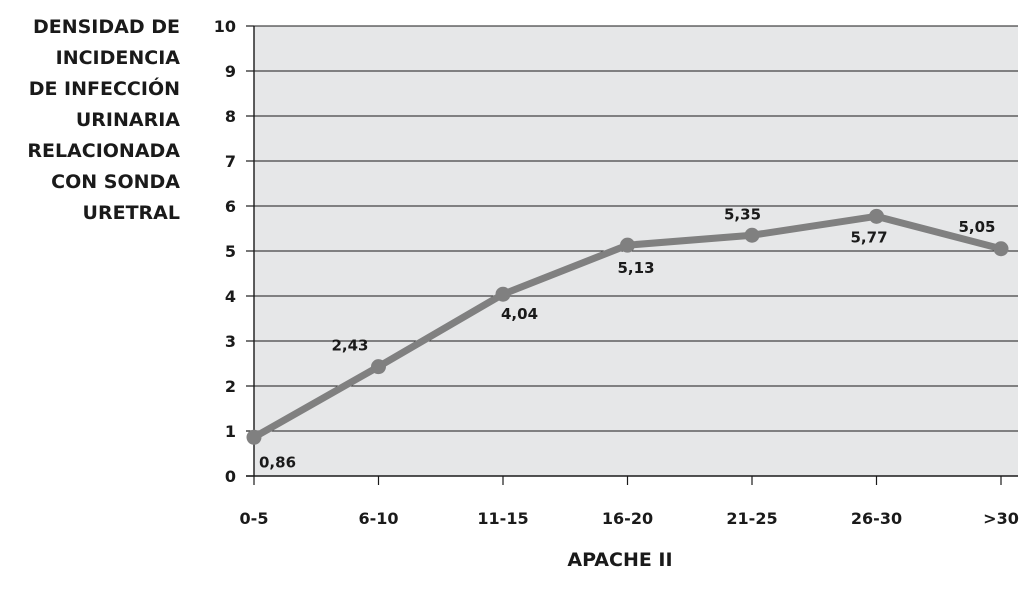  Describe the element at coordinates (976, 227) in the screenshot. I see `data-label: 5,05` at that location.